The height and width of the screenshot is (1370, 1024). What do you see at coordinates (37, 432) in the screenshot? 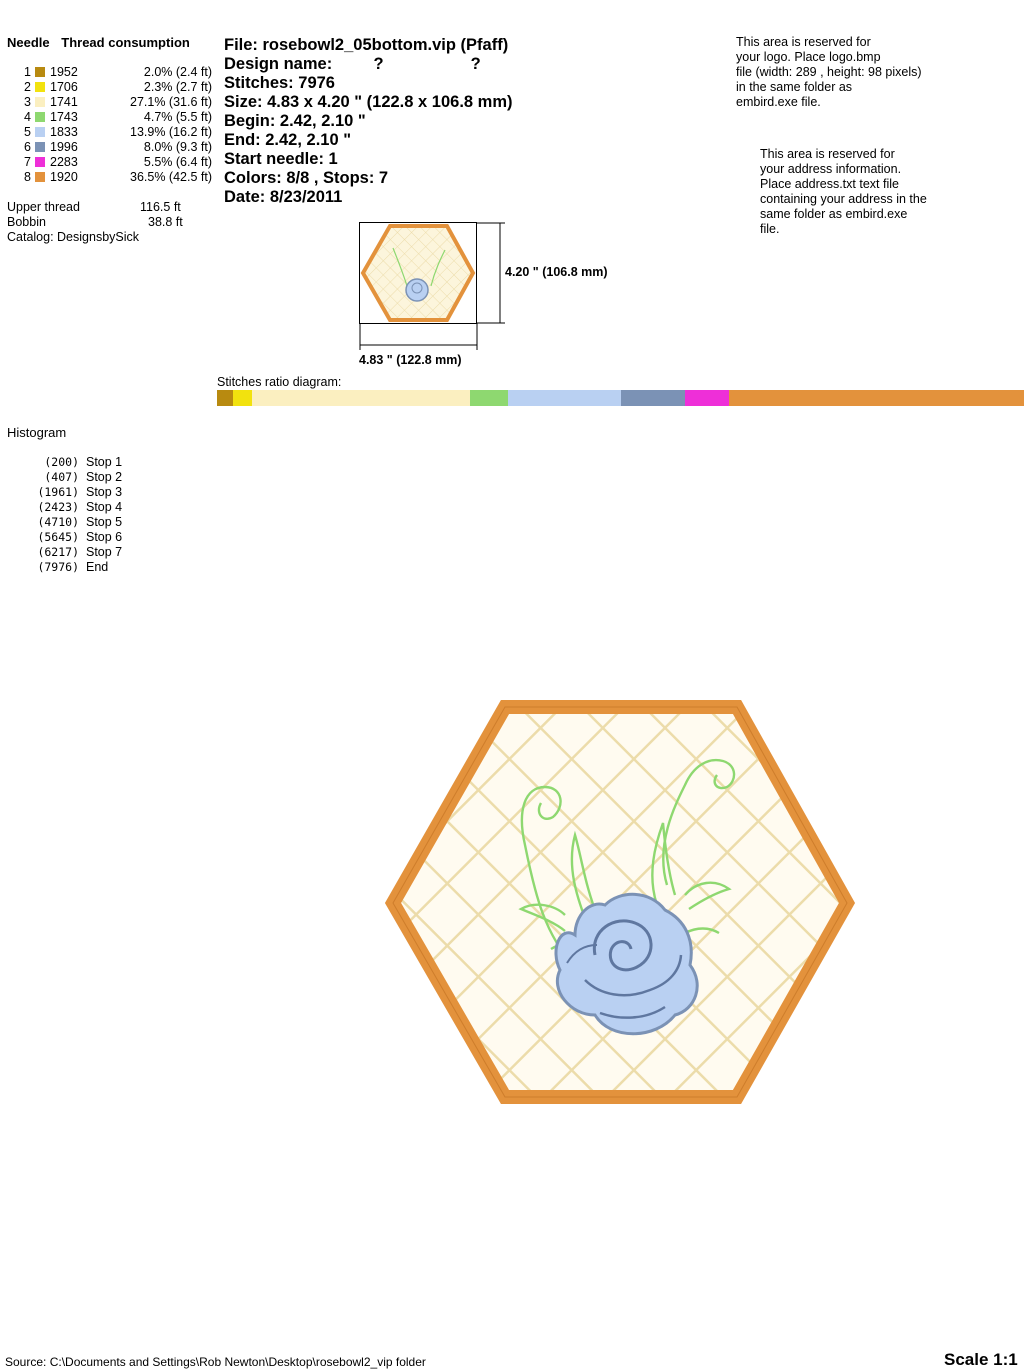
I see `histogram-title: Histogram` at bounding box center [37, 432].